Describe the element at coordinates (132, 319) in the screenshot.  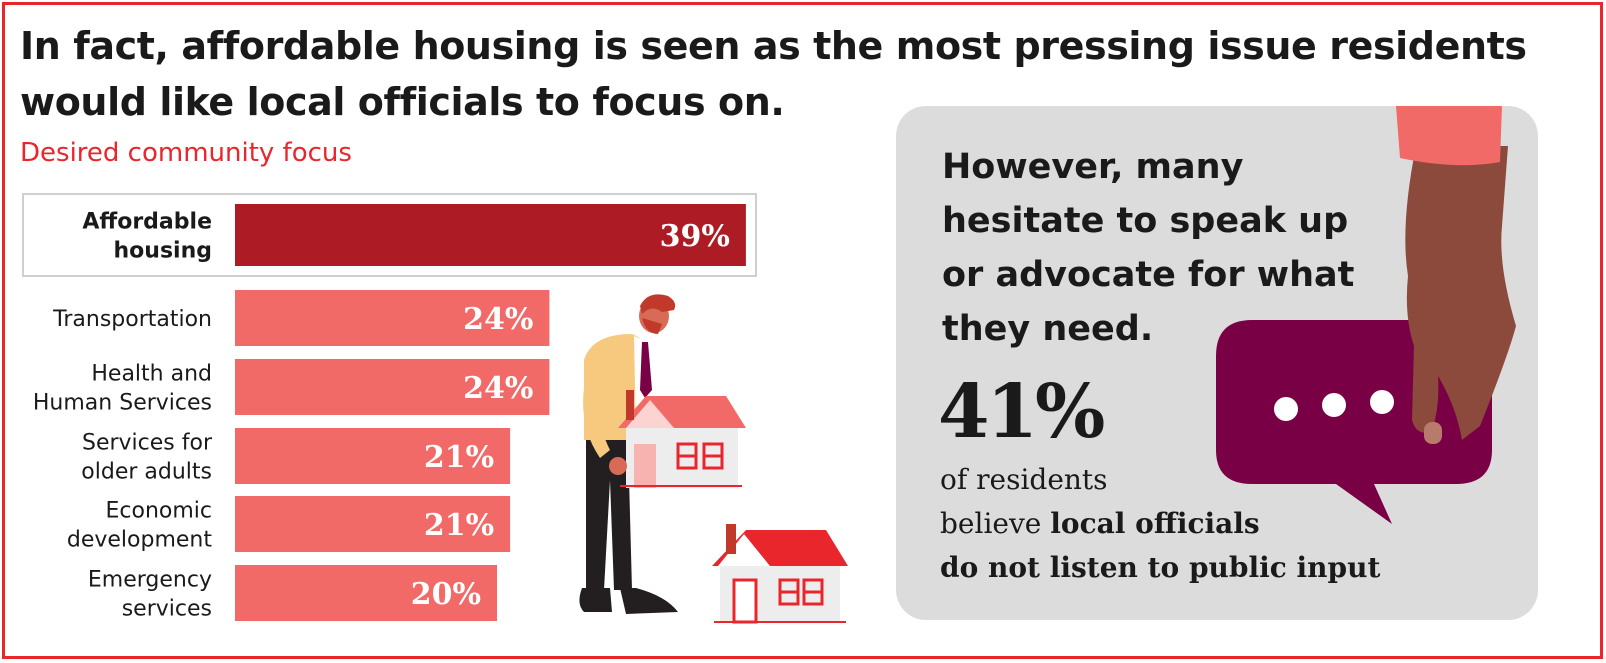
I see `category-label: Transportation` at that location.